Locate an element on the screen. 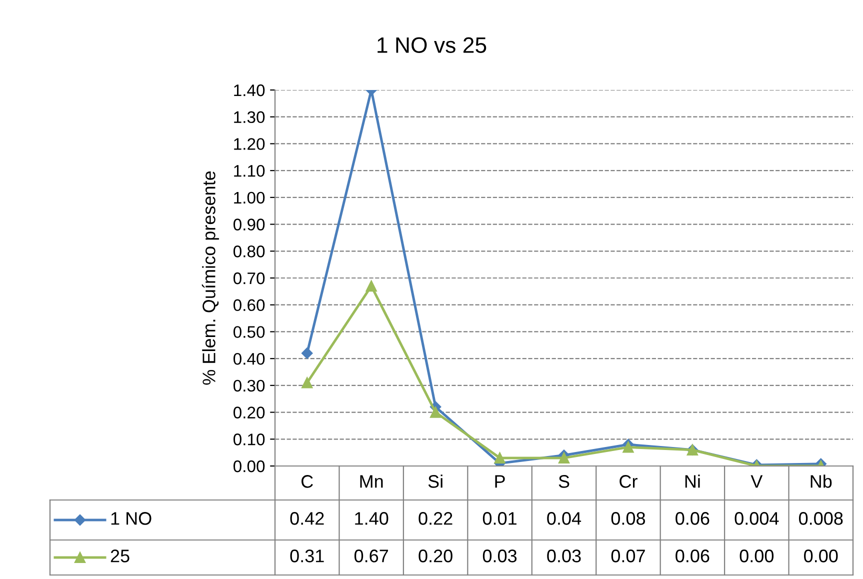  data-label: 0.004 is located at coordinates (756, 518).